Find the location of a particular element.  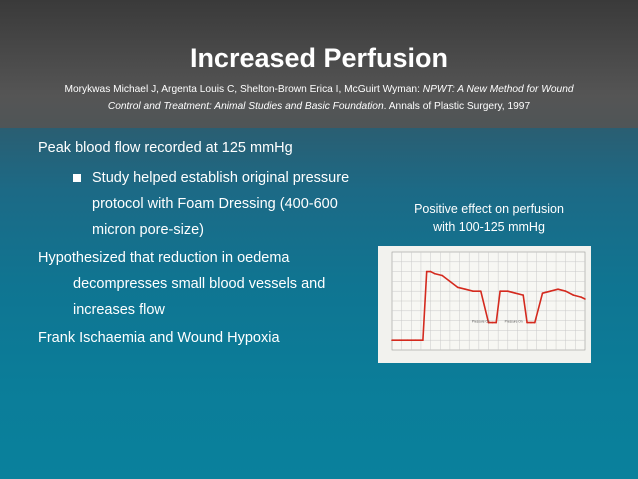

perfusion-chart: Pressure On Pressure On is located at coordinates (484, 304).